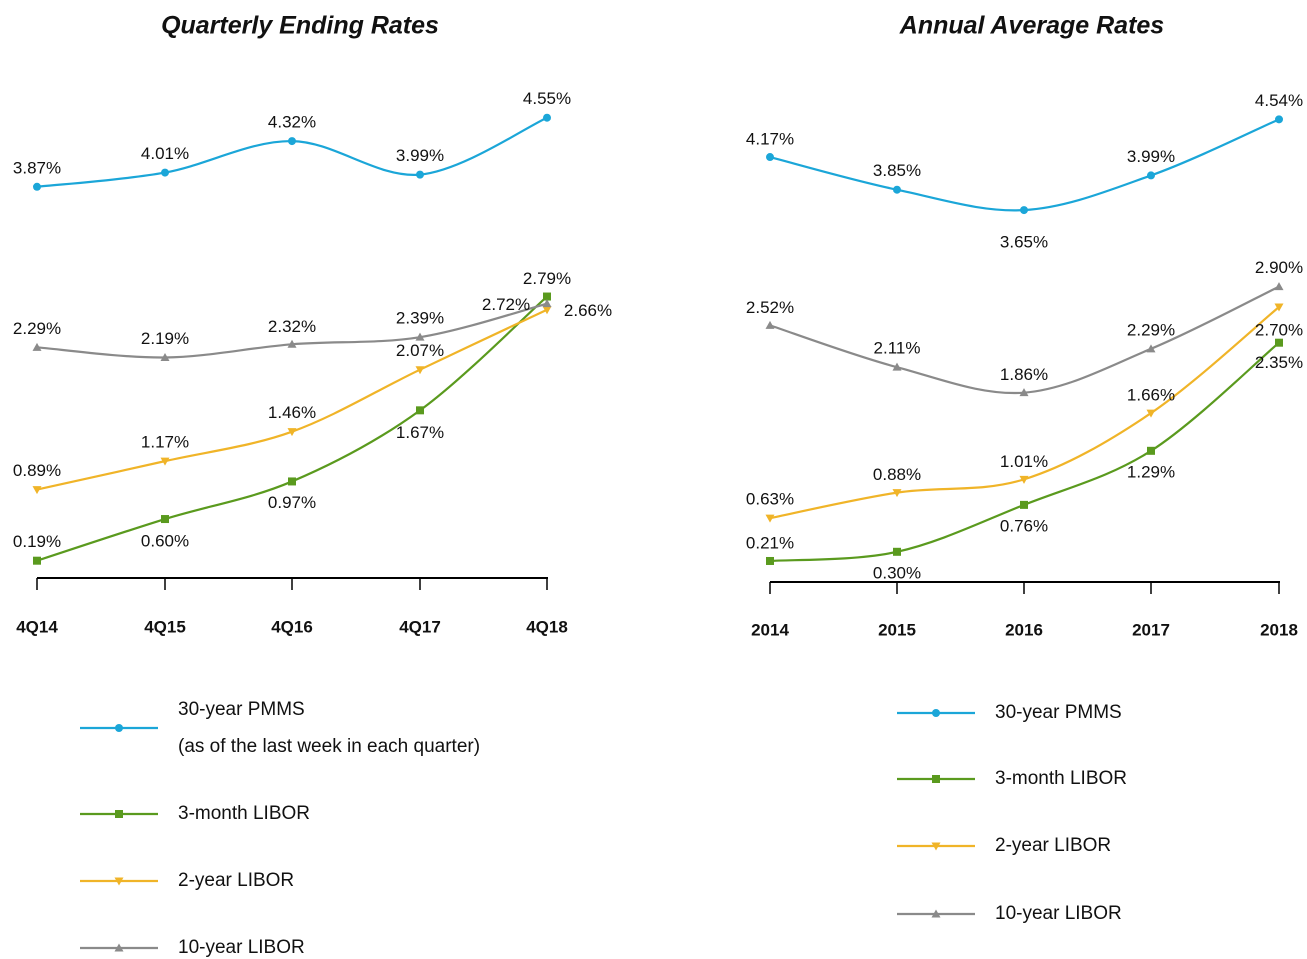  What do you see at coordinates (547, 278) in the screenshot?
I see `data-label: 2.79%` at bounding box center [547, 278].